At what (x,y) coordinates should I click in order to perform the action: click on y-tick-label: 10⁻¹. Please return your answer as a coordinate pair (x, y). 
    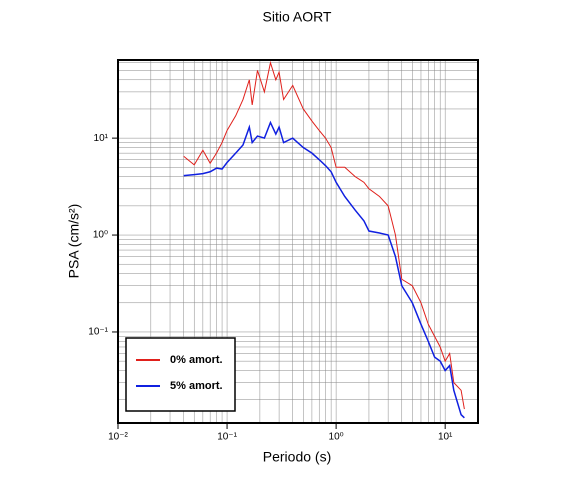
    Looking at the image, I should click on (98, 332).